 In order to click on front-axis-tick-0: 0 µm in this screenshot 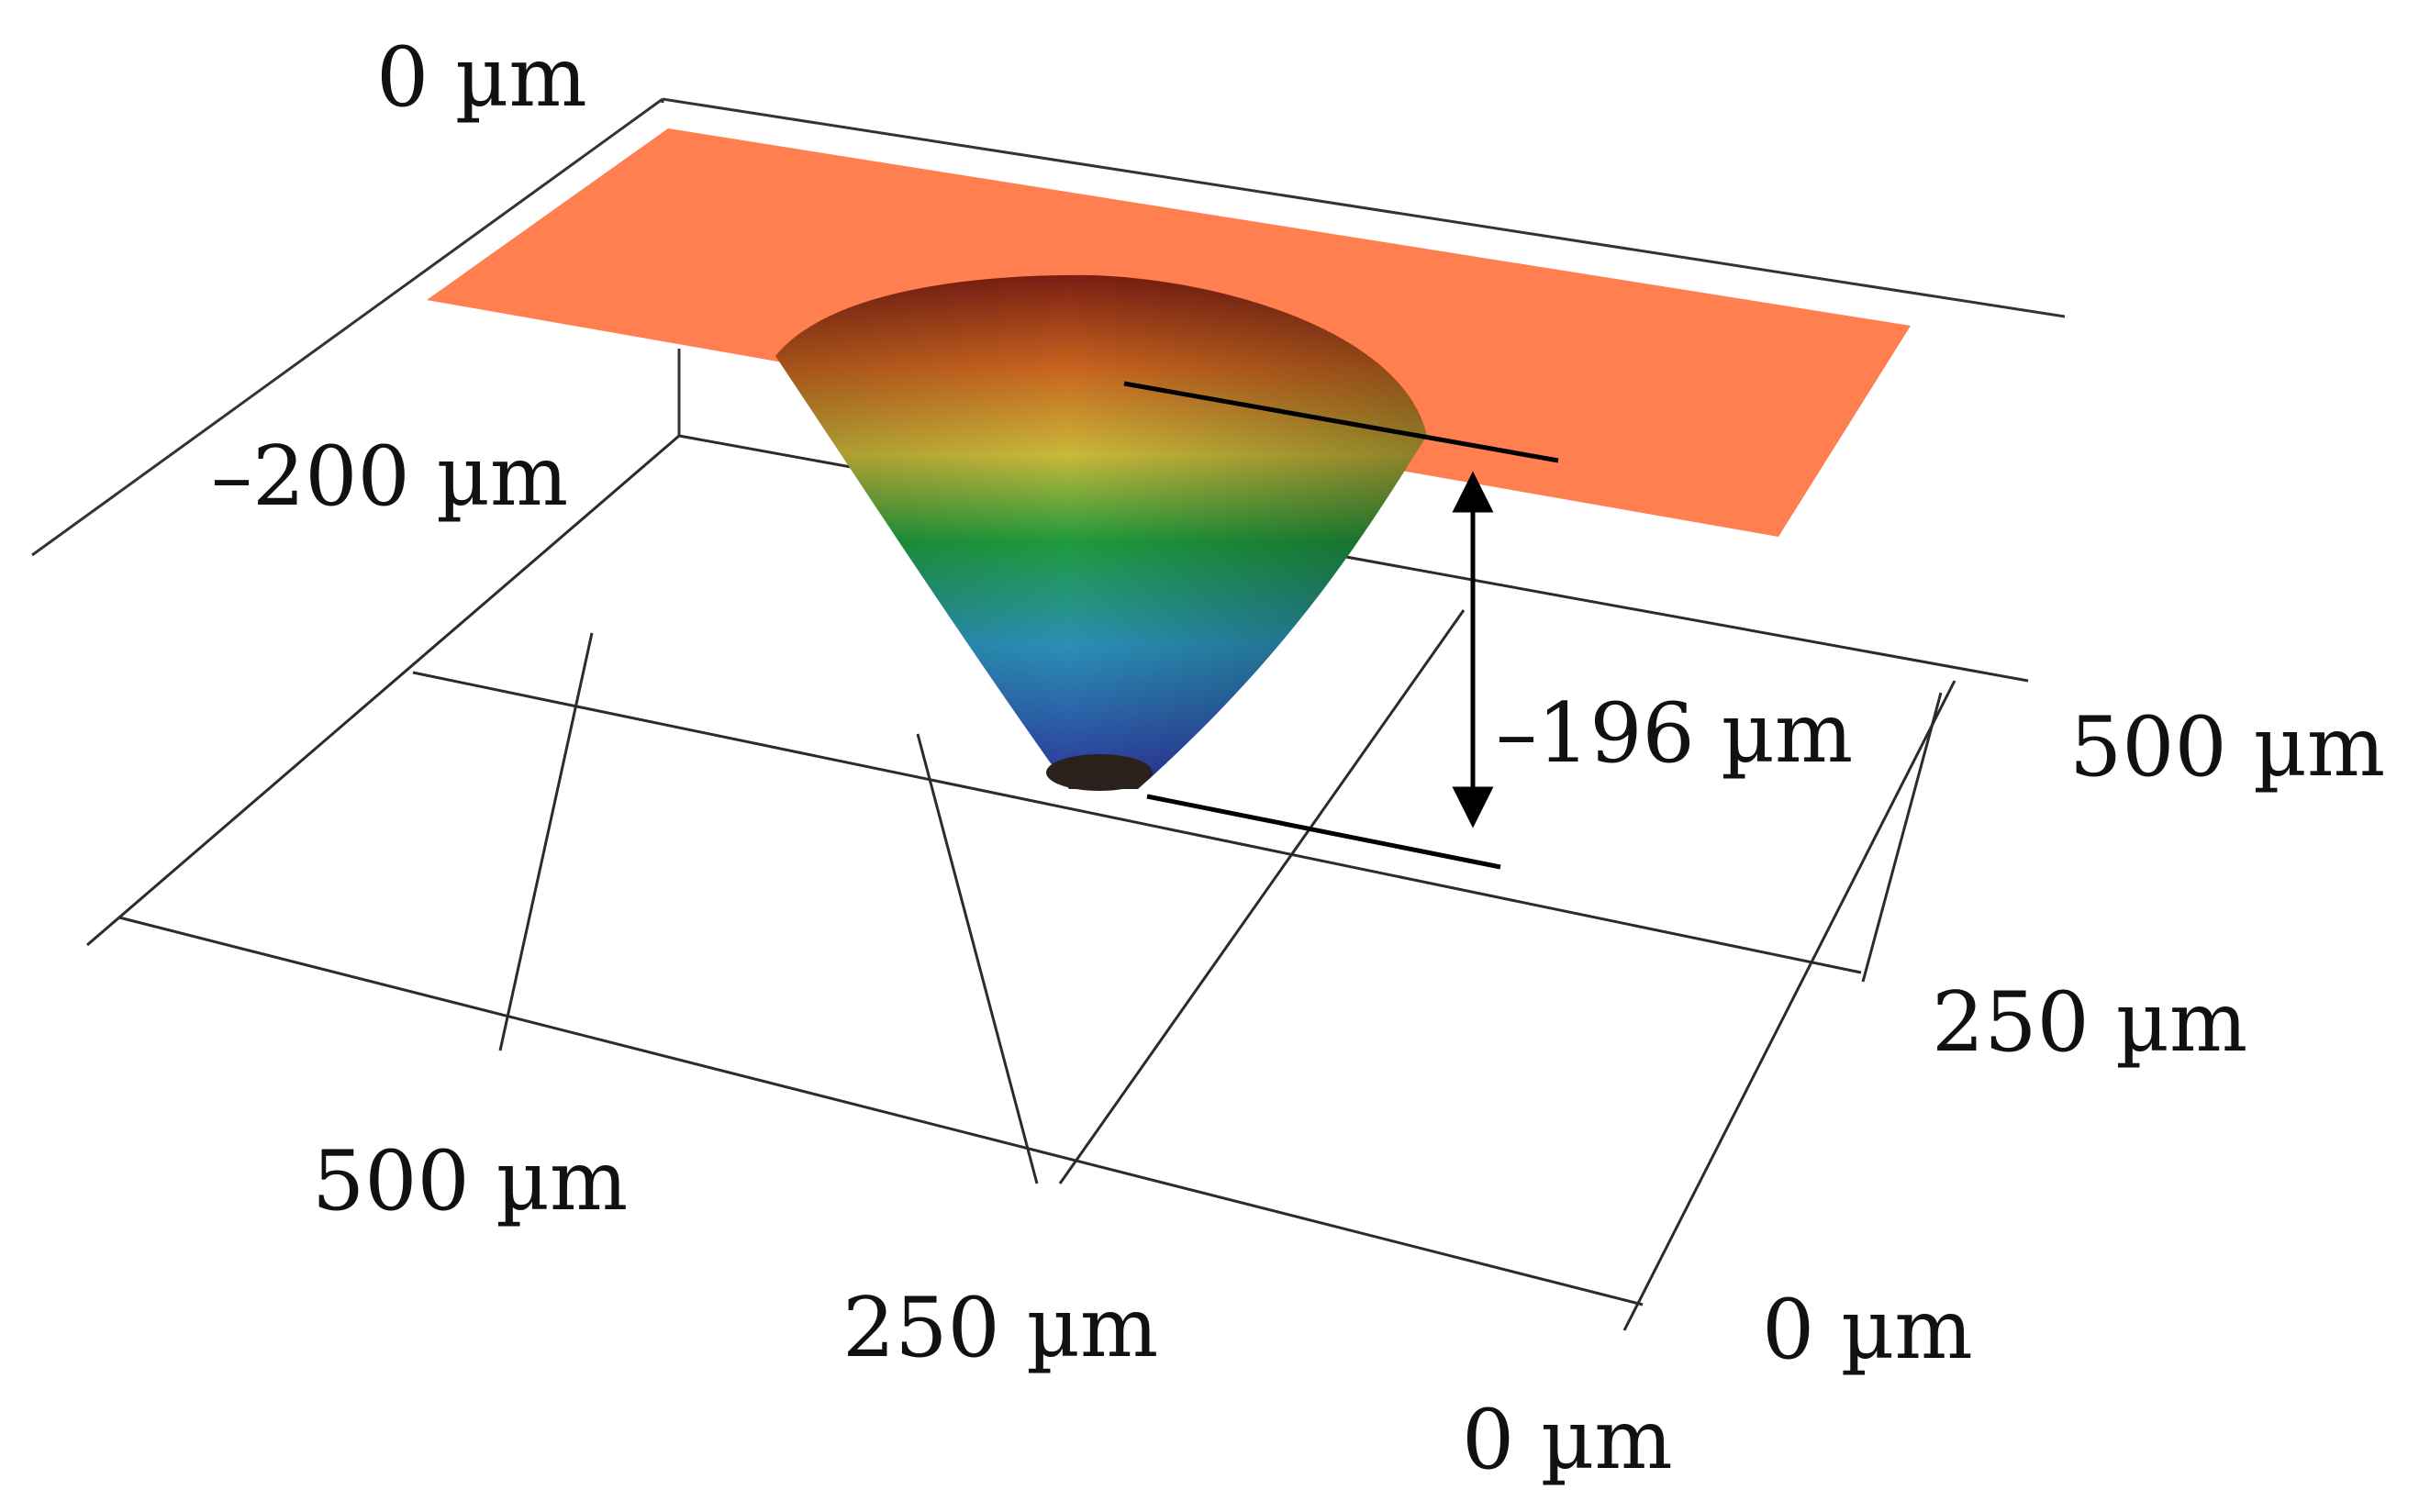, I will do `click(1567, 1440)`.